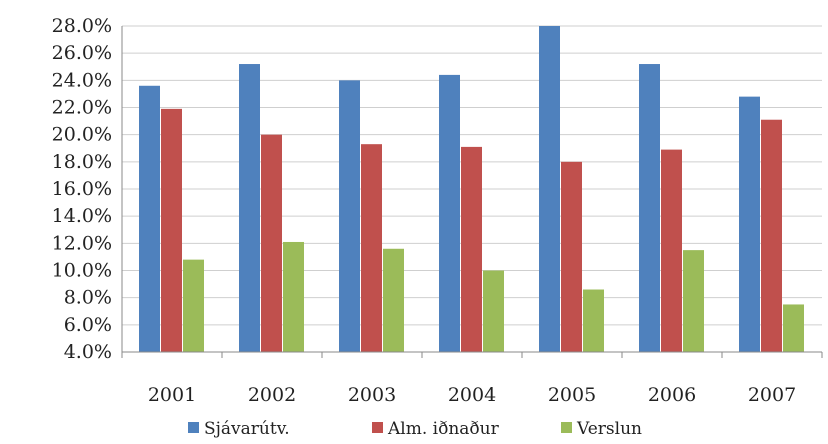  Describe the element at coordinates (82, 162) in the screenshot. I see `y-tick-label: 18.0%` at that location.